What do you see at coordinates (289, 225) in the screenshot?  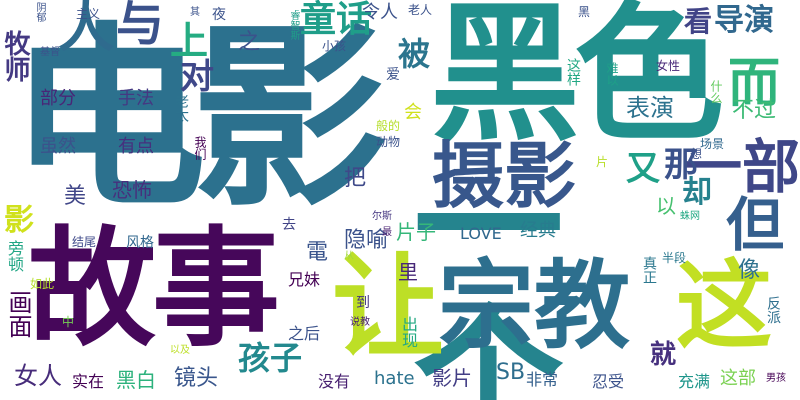 I see `word-qu: 去` at bounding box center [289, 225].